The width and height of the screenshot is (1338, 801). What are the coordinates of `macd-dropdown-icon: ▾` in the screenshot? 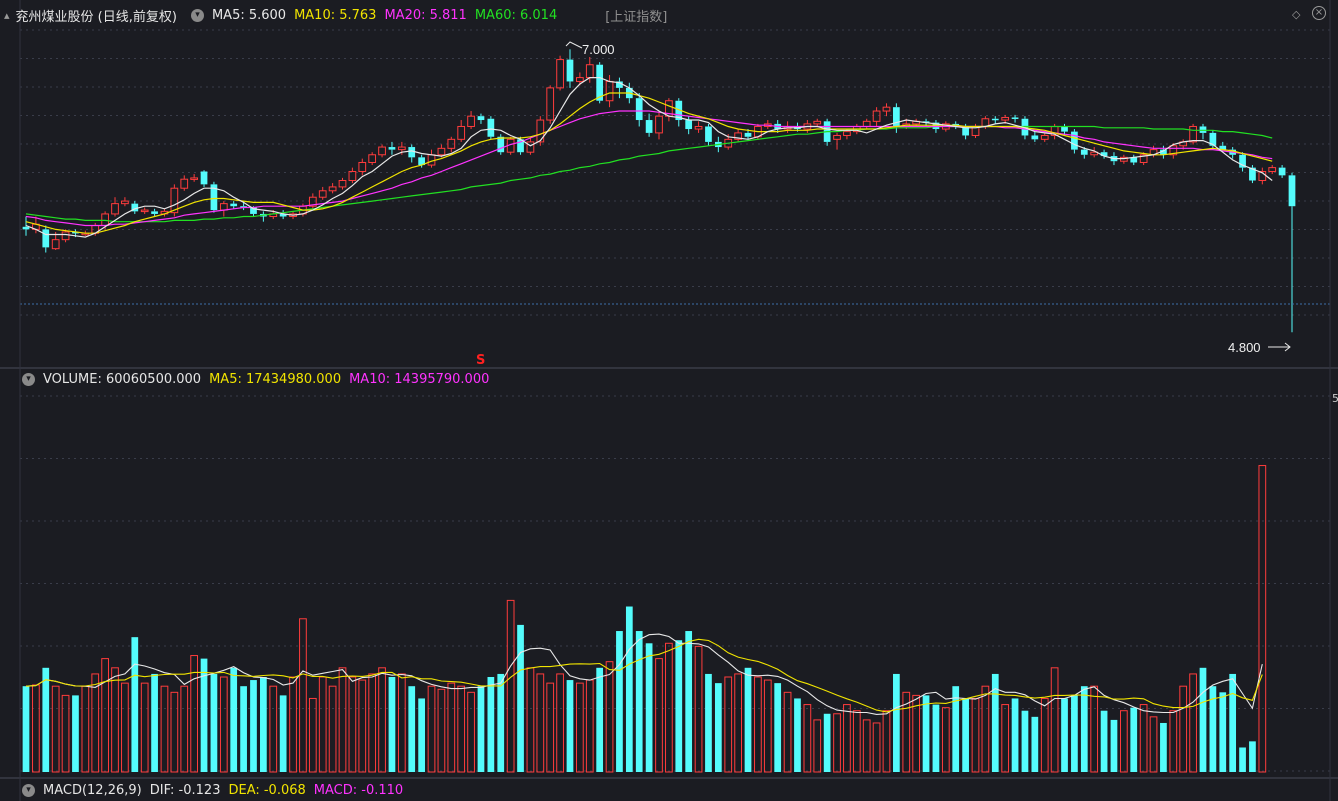 It's located at (28, 790).